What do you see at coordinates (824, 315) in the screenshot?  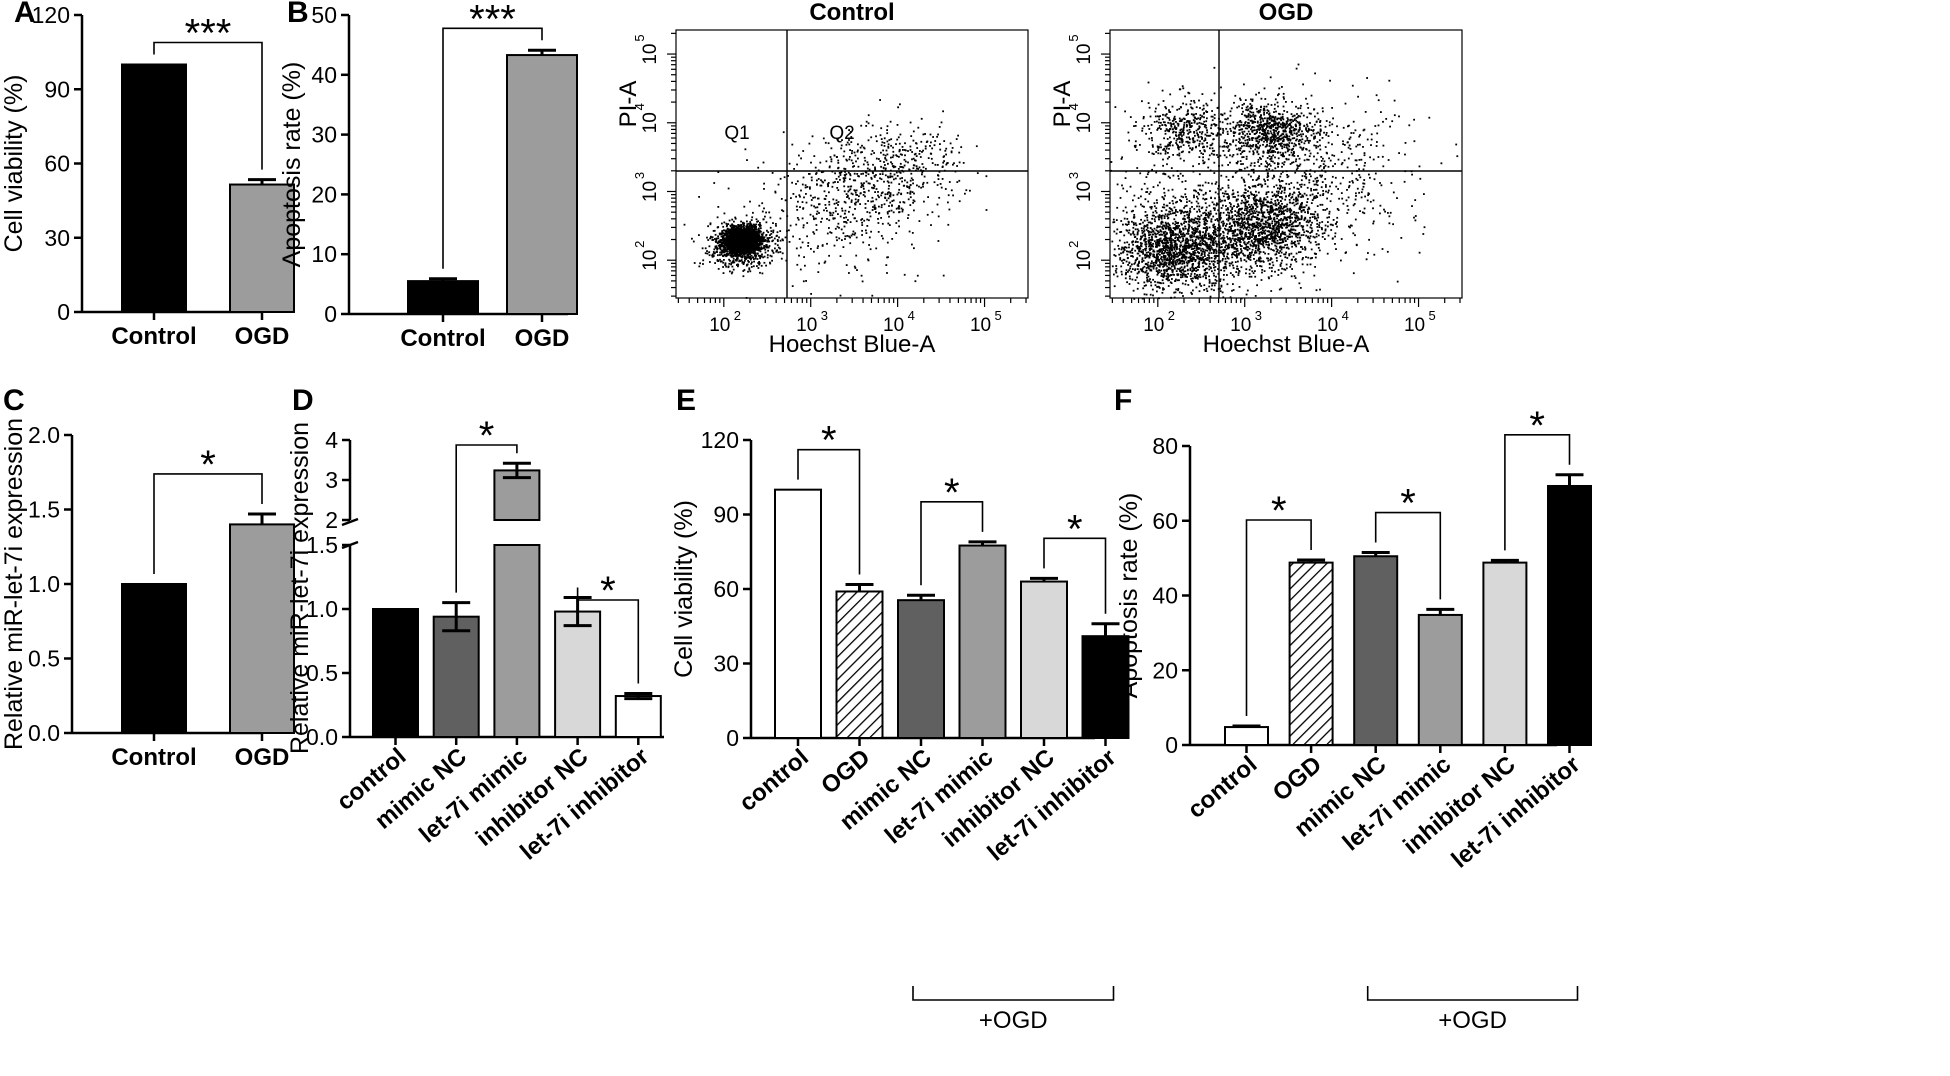 I see `x-tick-exponent: 3` at bounding box center [824, 315].